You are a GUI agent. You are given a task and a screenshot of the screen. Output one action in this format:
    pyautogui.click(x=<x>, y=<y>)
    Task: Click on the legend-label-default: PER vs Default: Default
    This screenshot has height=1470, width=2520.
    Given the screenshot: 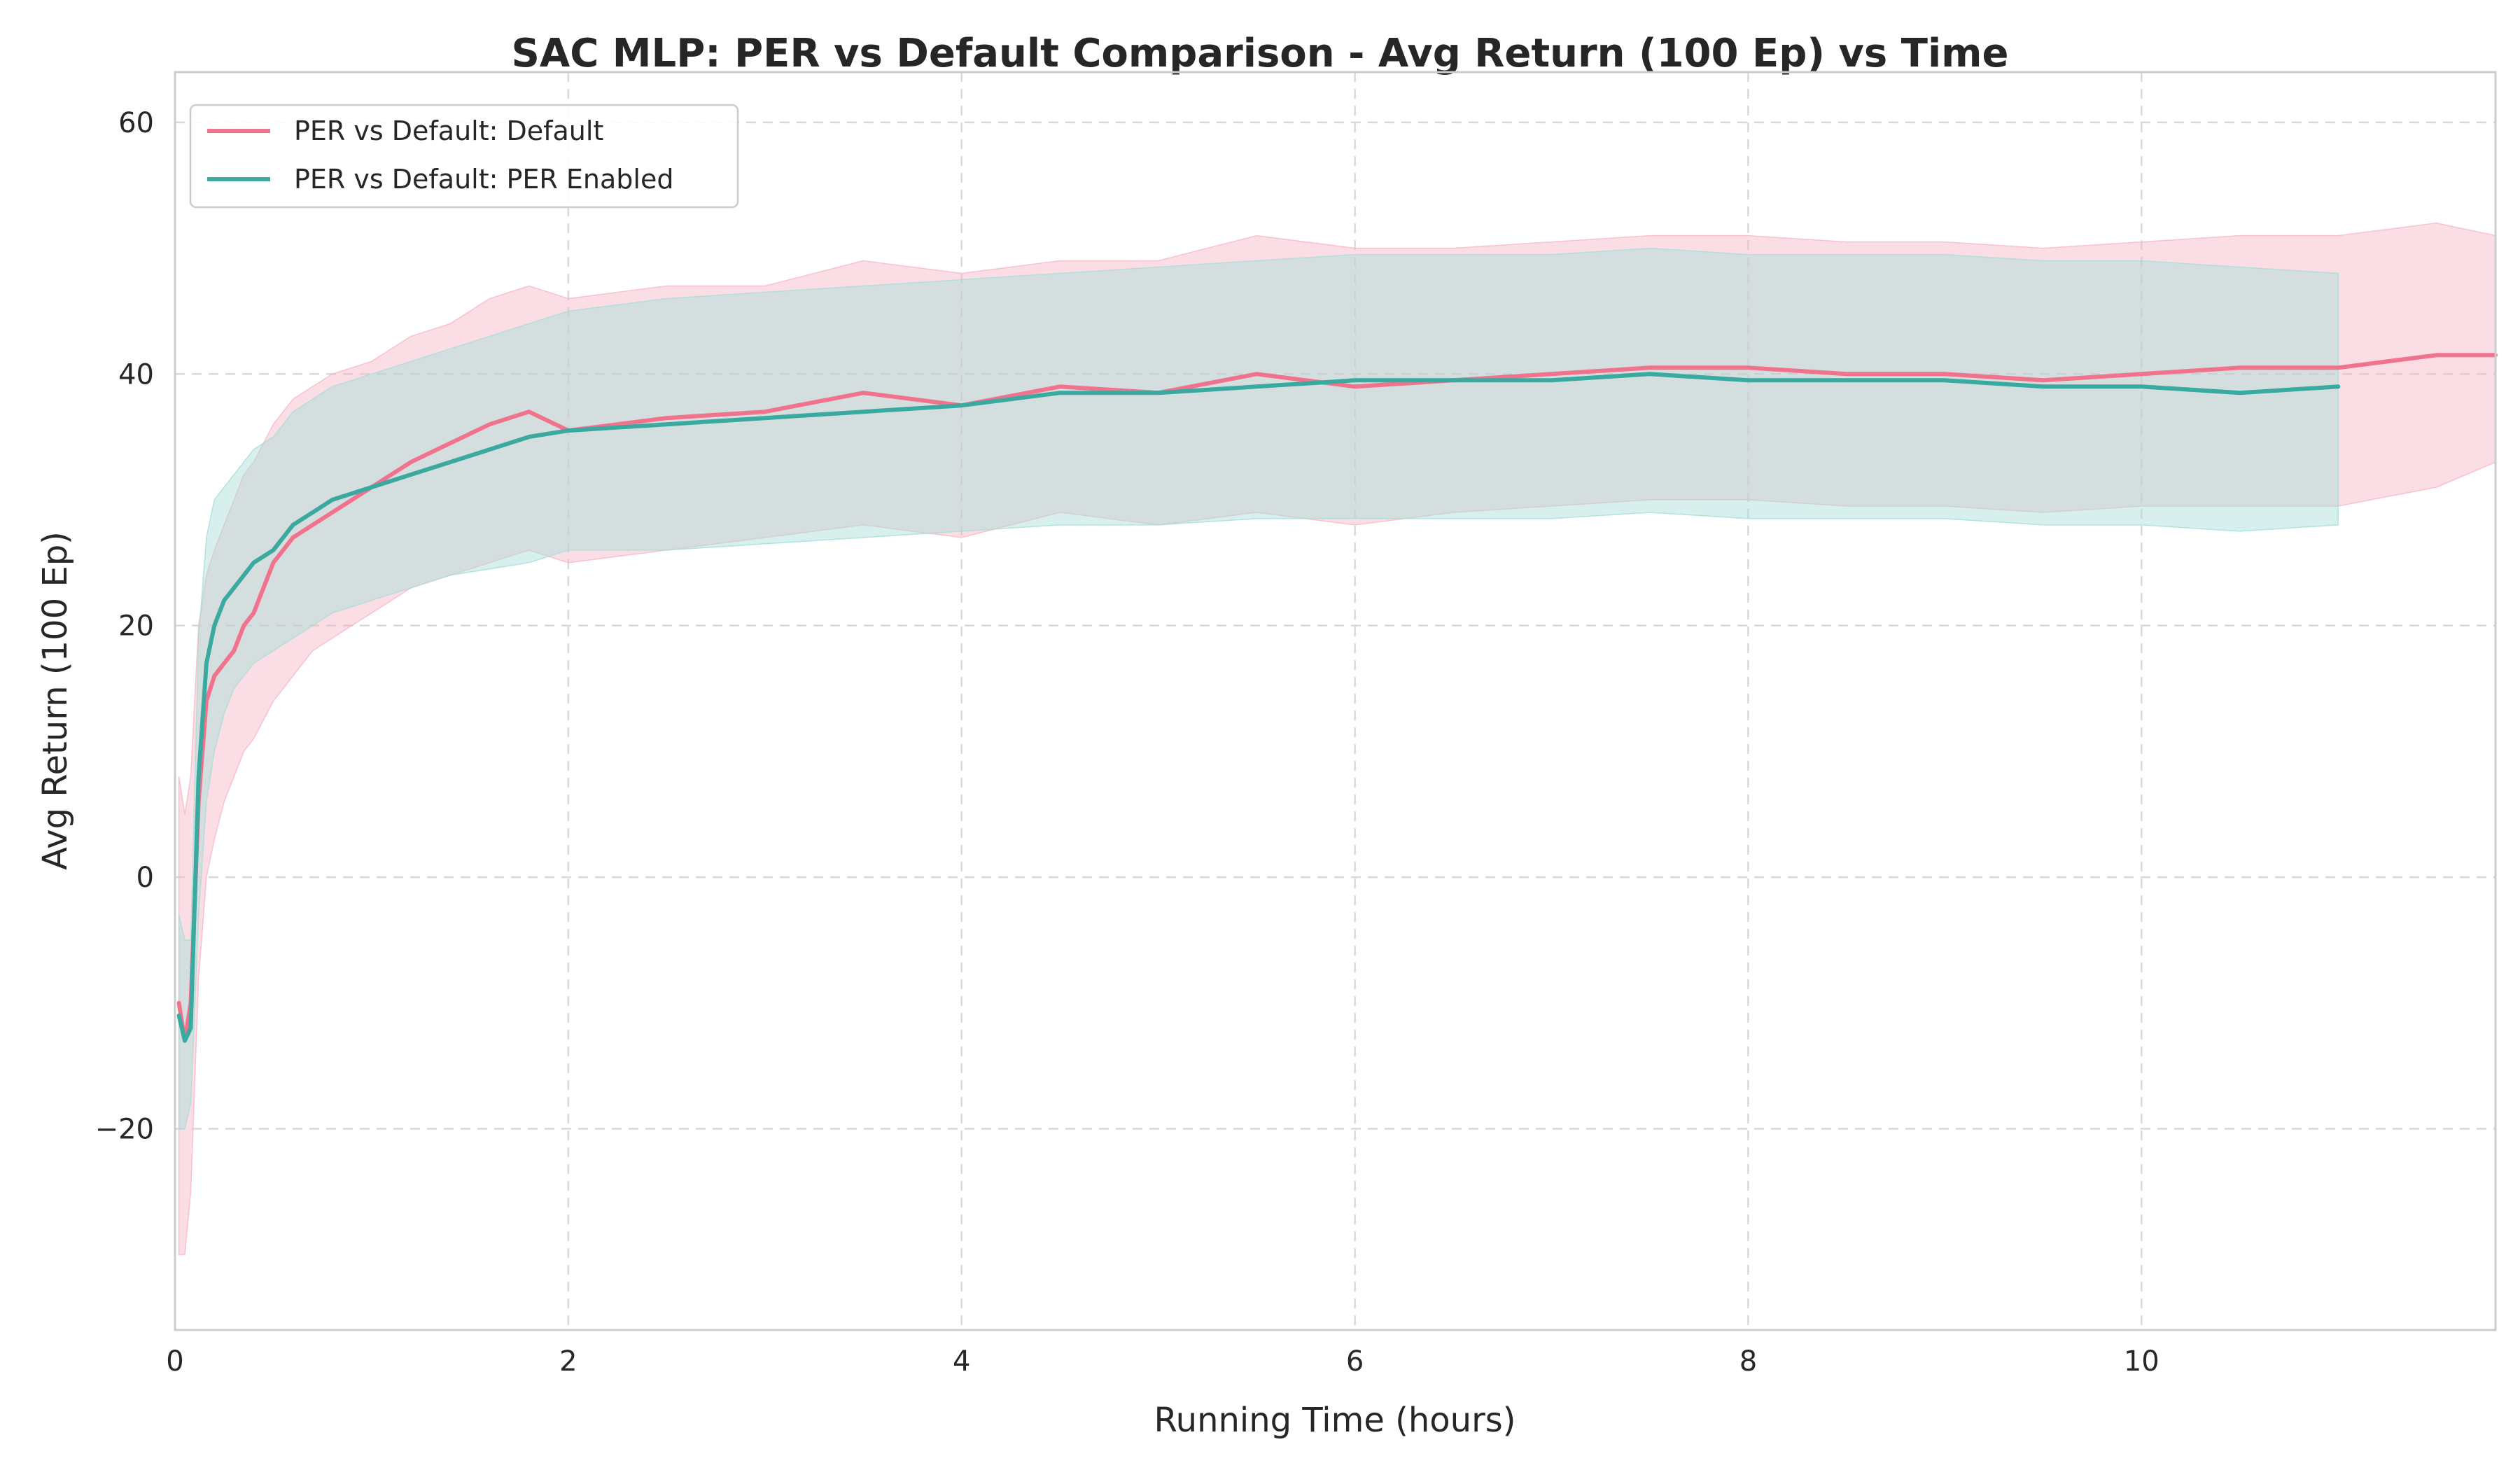 What is the action you would take?
    pyautogui.click(x=448, y=130)
    